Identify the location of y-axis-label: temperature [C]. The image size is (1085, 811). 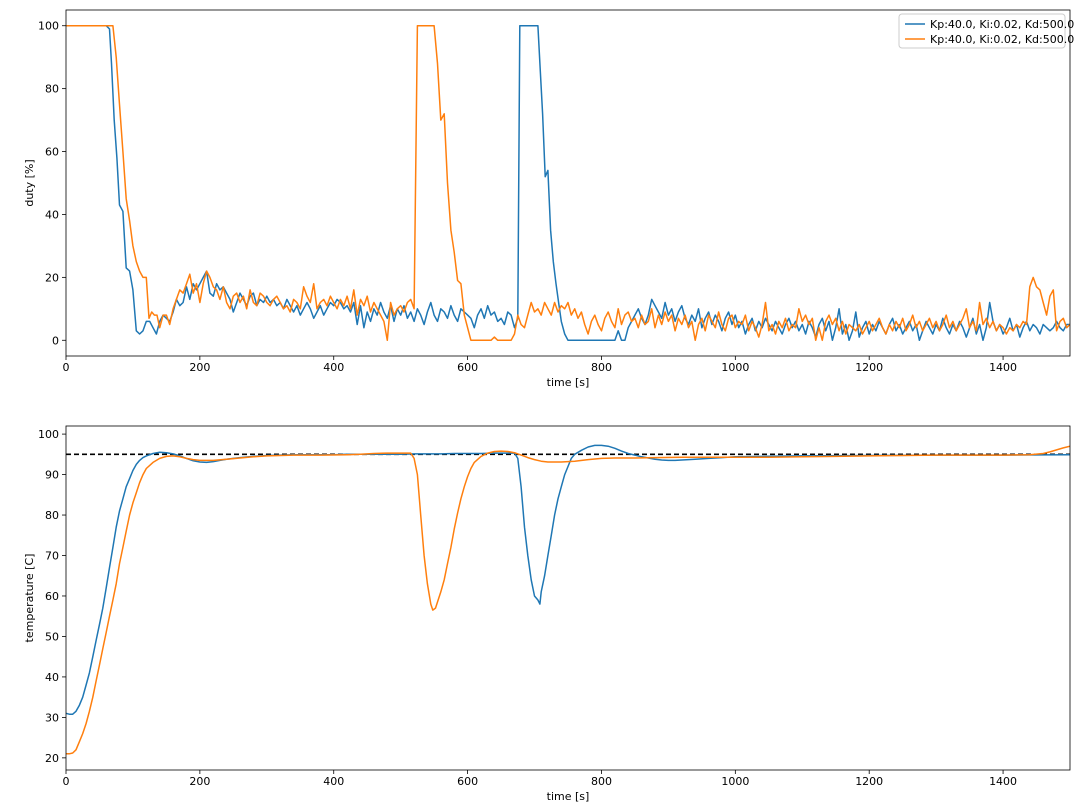
(29, 598).